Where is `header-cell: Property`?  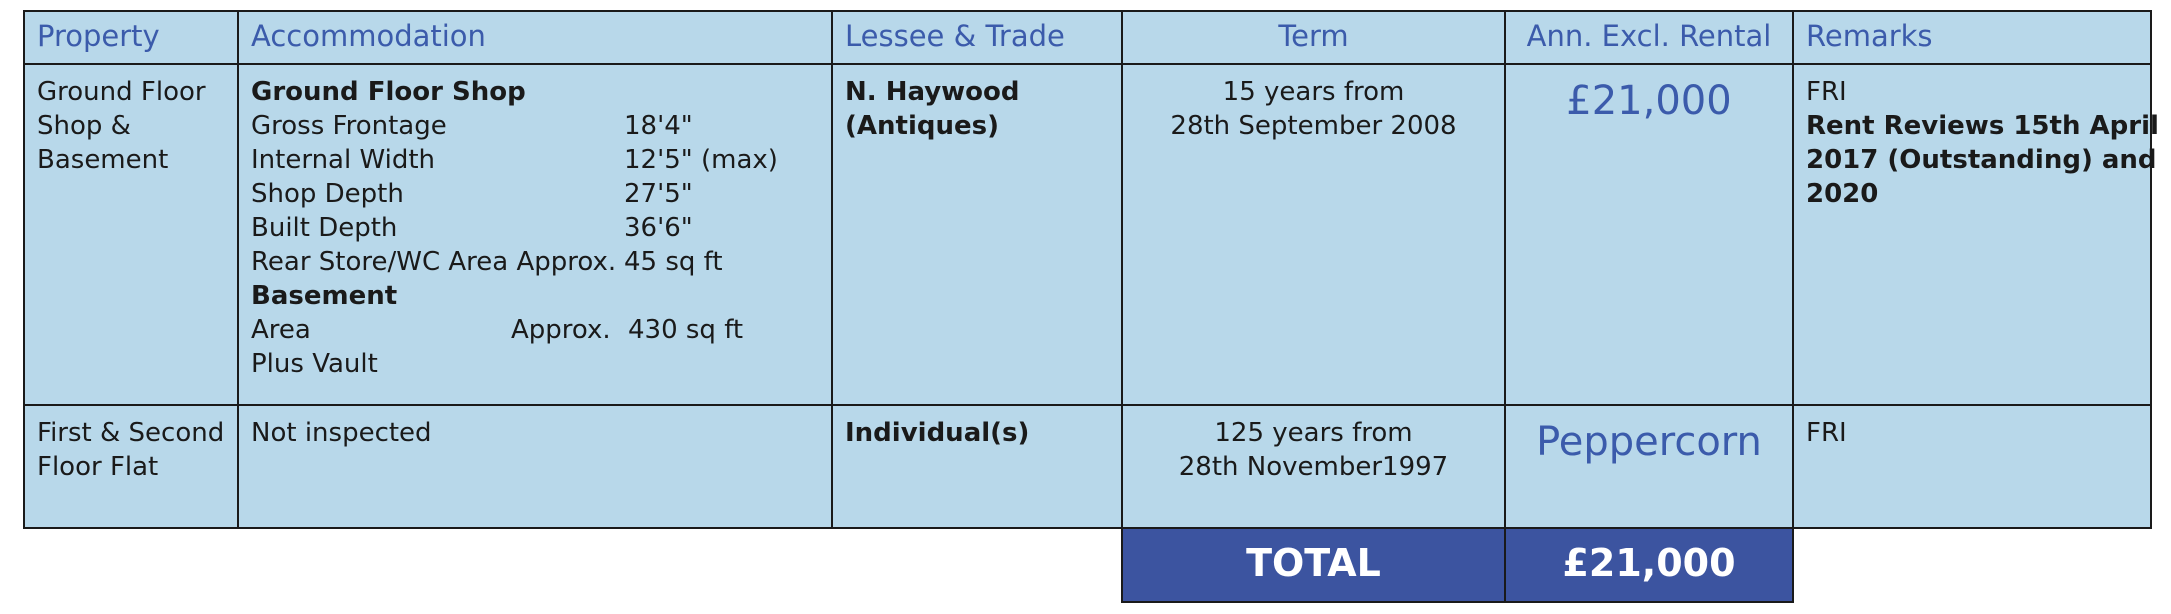 header-cell: Property is located at coordinates (131, 37).